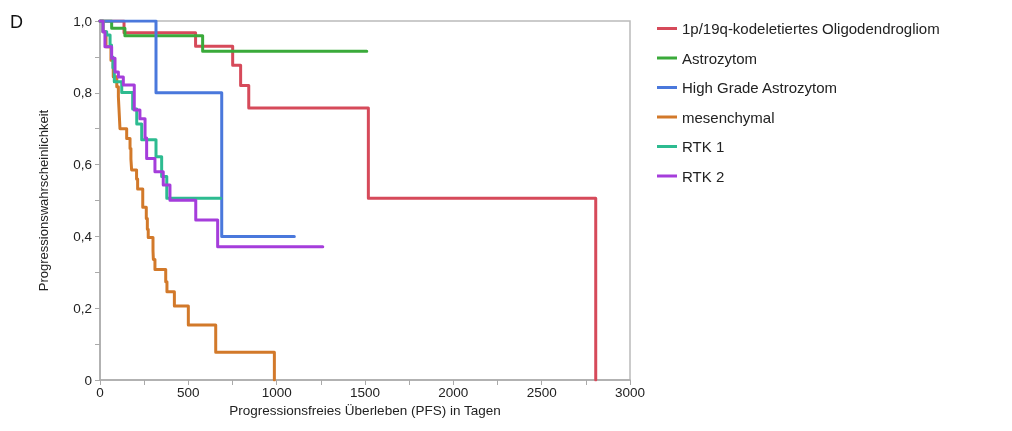  What do you see at coordinates (365, 411) in the screenshot?
I see `x-axis-title: Progressionsfreies Überleben (PFS) in Tagen` at bounding box center [365, 411].